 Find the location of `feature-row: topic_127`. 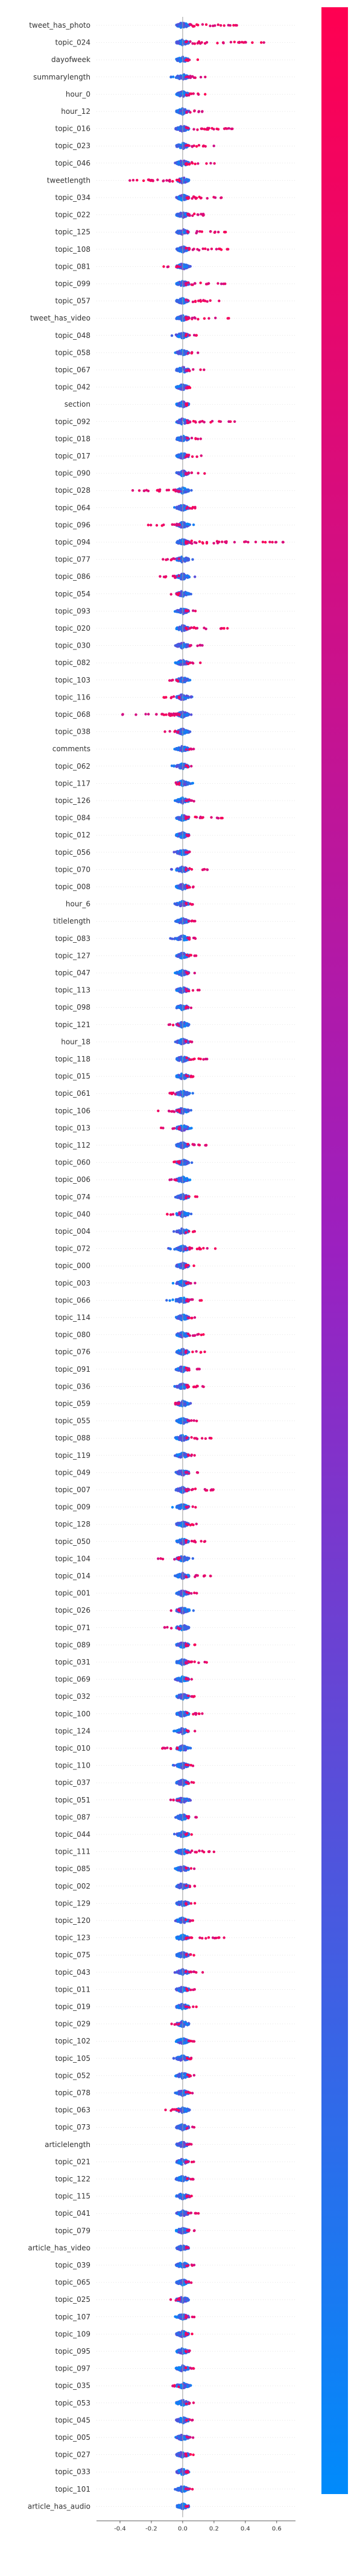

feature-row: topic_127 is located at coordinates (176, 956).